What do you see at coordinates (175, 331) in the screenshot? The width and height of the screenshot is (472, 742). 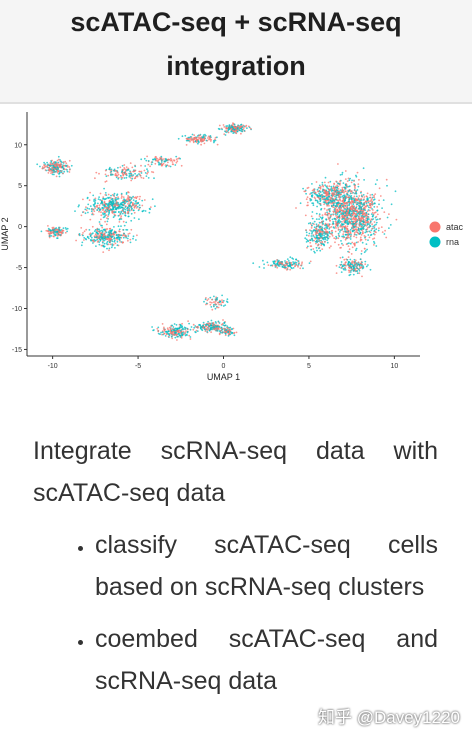 I see `cell-cluster` at bounding box center [175, 331].